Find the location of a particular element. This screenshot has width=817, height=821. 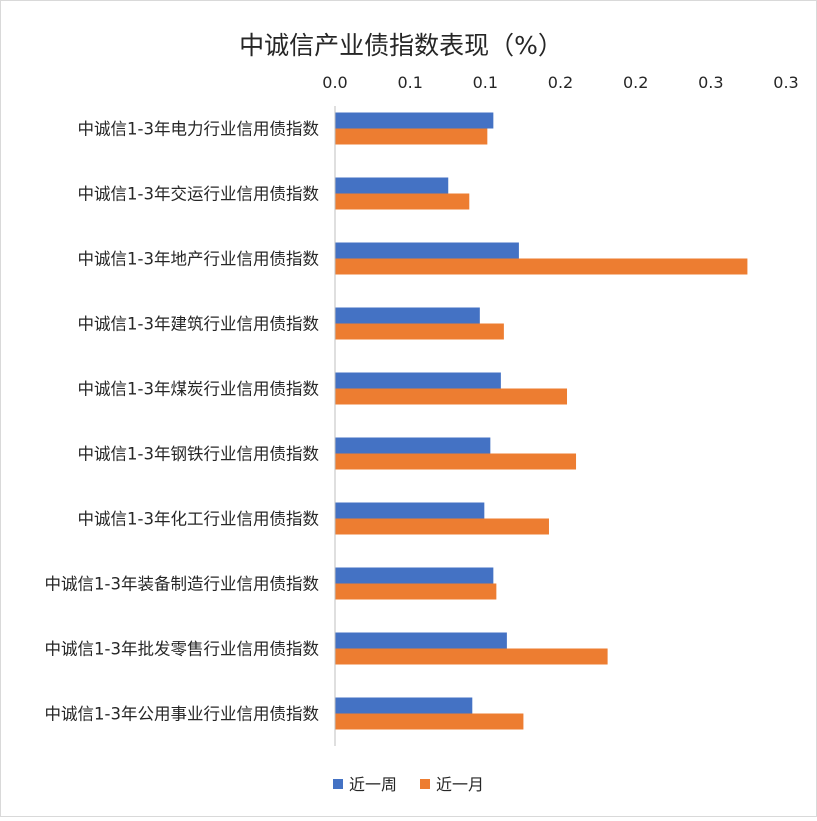

legend-swatch-week is located at coordinates (338, 784).